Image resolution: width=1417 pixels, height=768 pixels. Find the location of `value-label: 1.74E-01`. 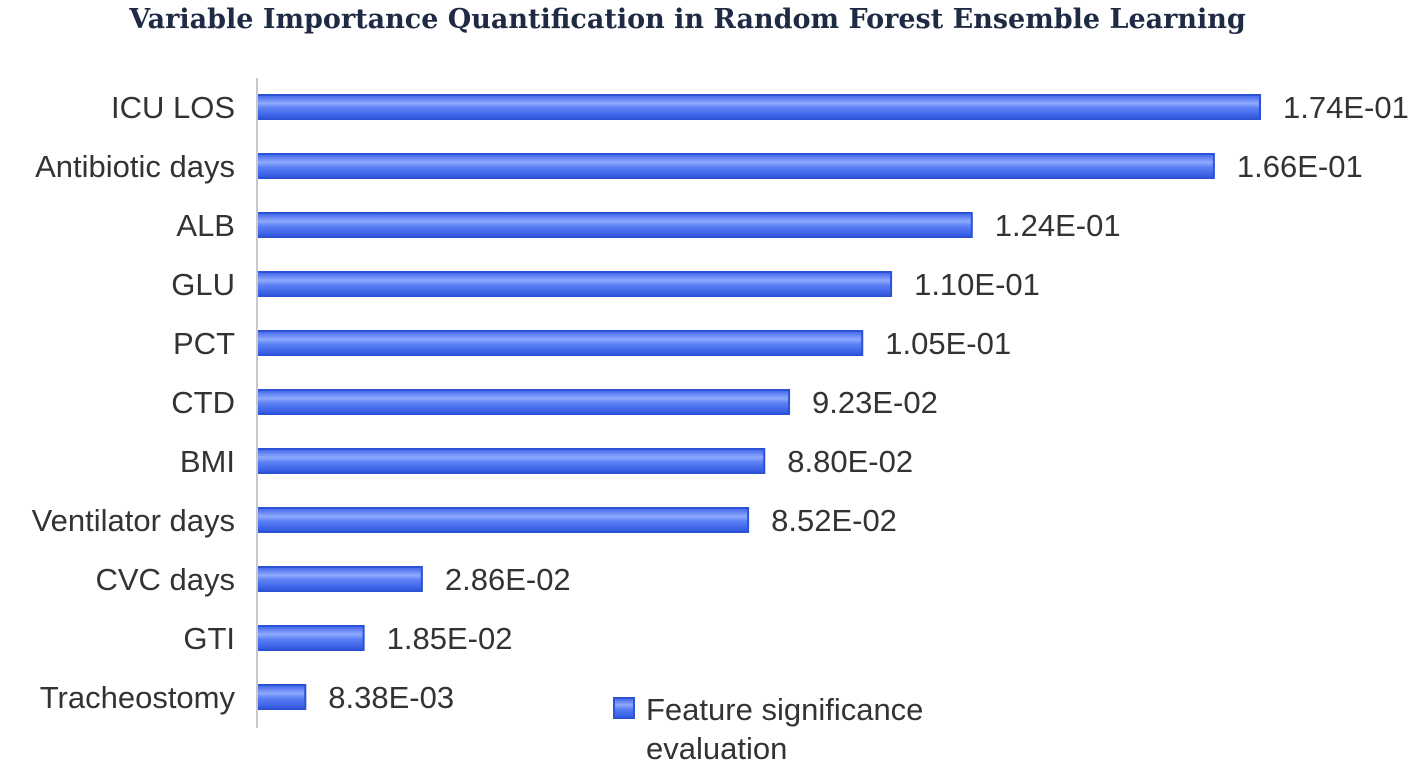

value-label: 1.74E-01 is located at coordinates (1346, 107).